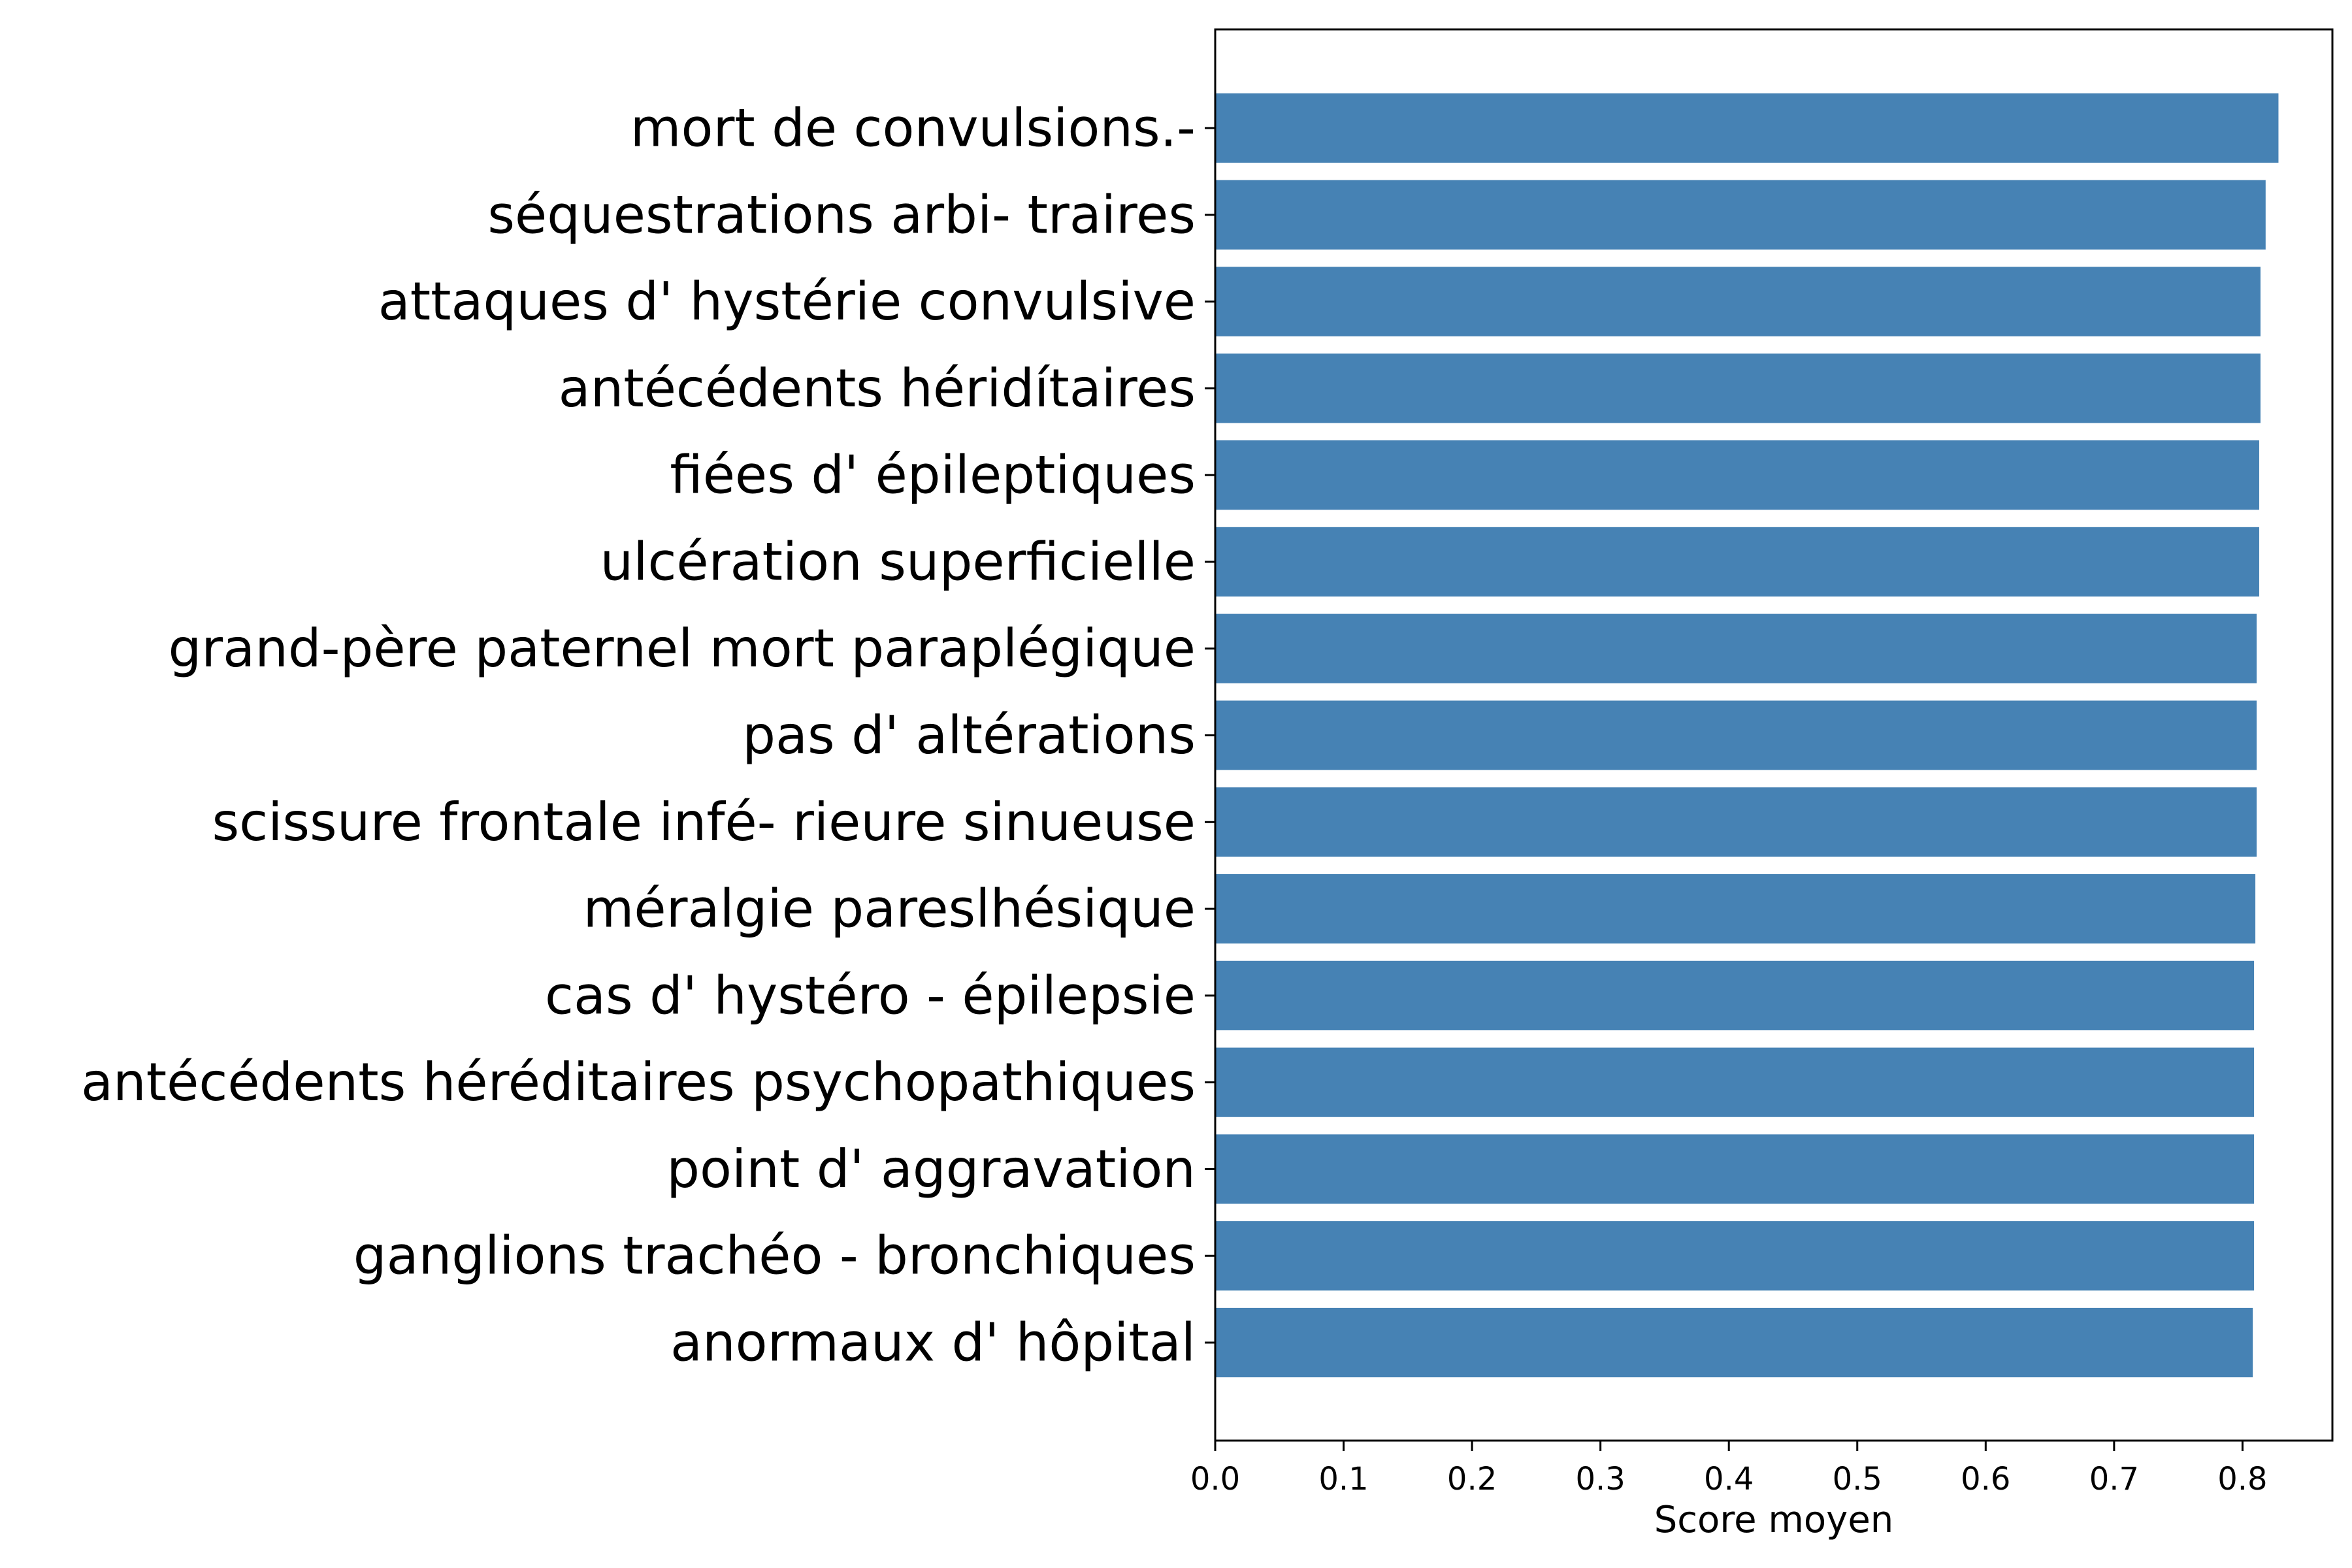  I want to click on y-tick-marks-group, so click(1210, 735).